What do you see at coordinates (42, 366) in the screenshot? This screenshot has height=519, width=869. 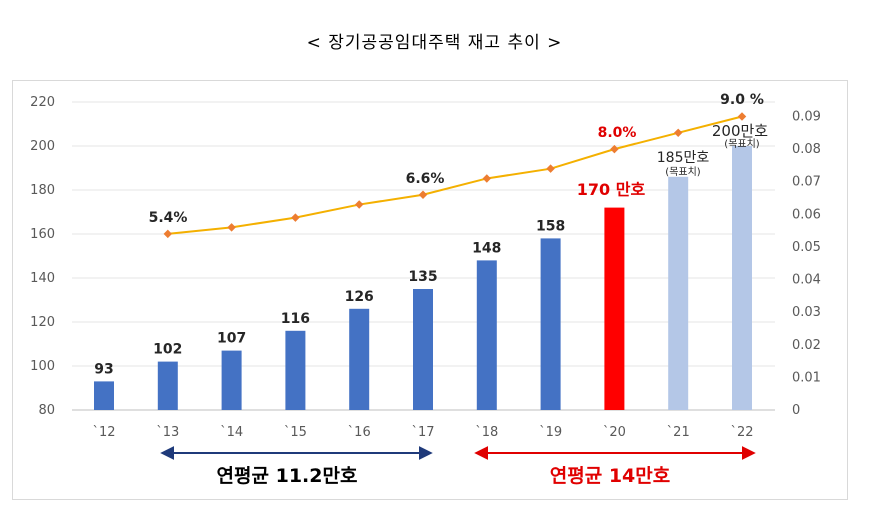 I see `left-tick-label: 100` at bounding box center [42, 366].